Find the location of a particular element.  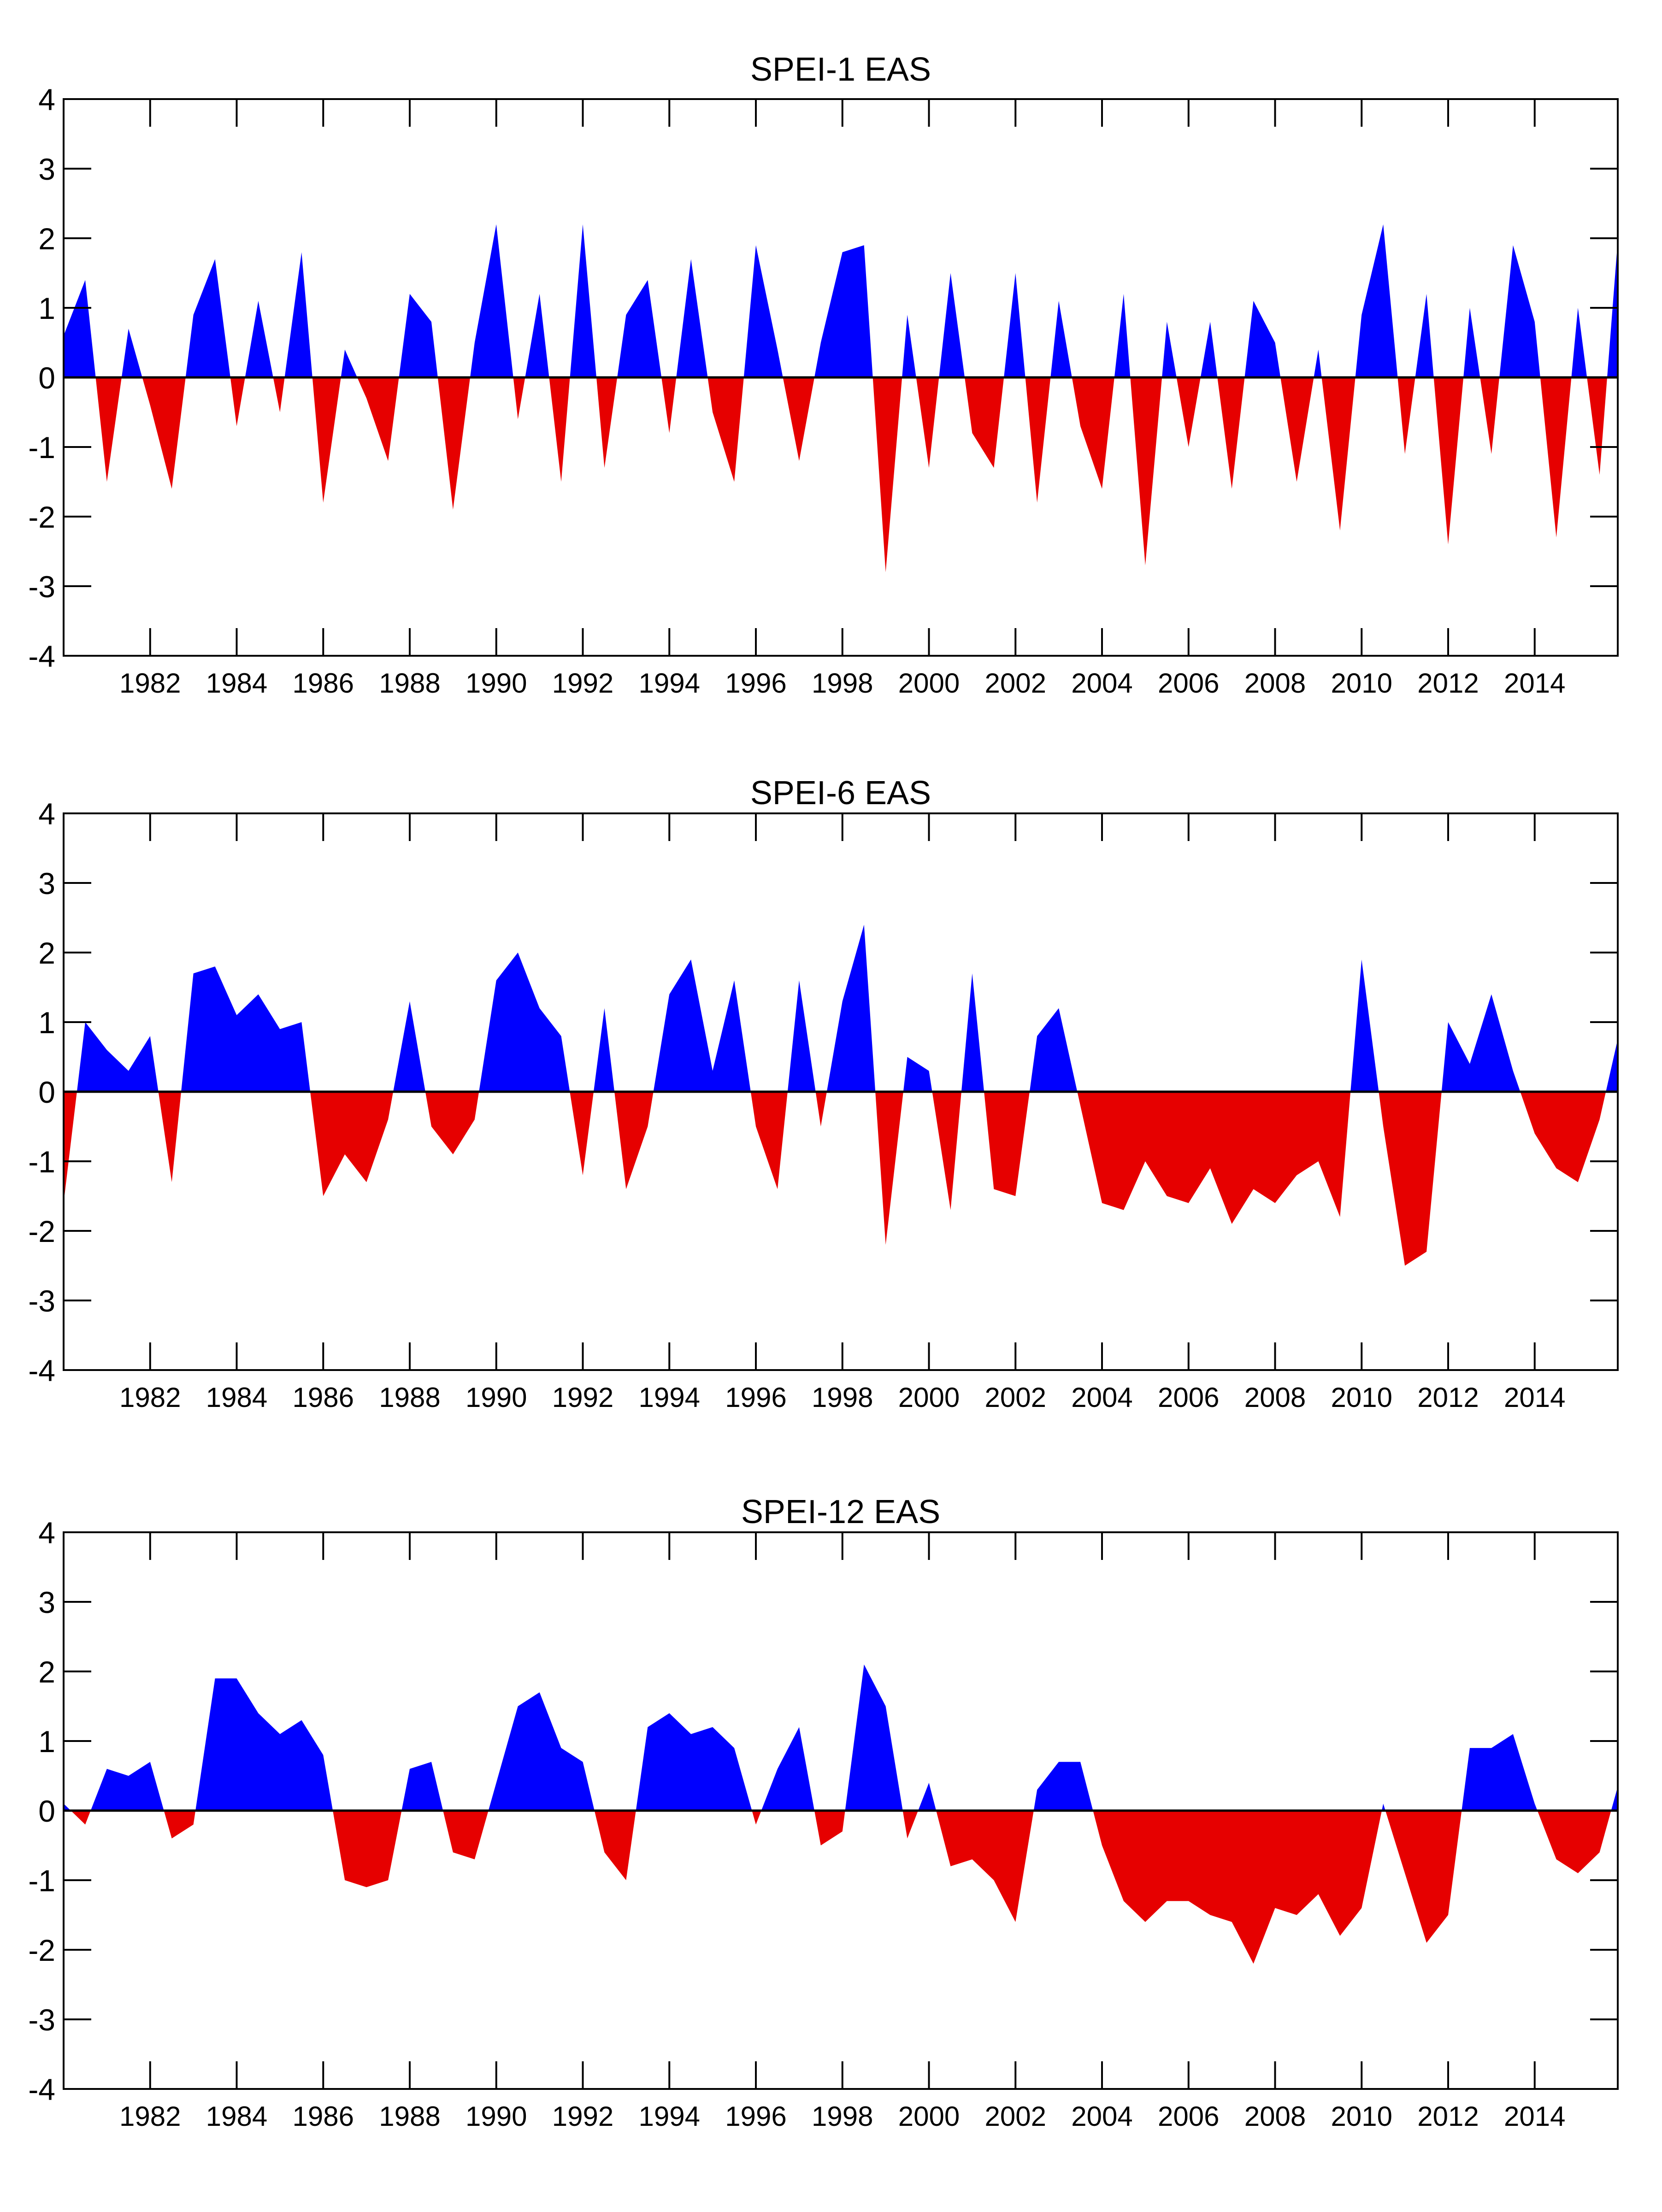

chart-title: SPEI-6 EAS is located at coordinates (840, 793).